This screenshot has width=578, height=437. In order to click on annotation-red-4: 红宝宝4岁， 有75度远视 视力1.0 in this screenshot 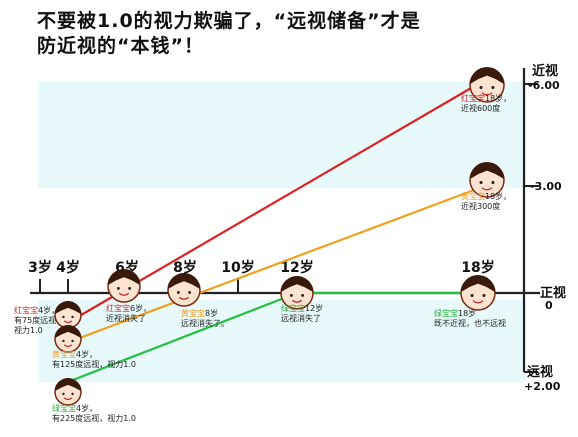, I will do `click(37, 320)`.